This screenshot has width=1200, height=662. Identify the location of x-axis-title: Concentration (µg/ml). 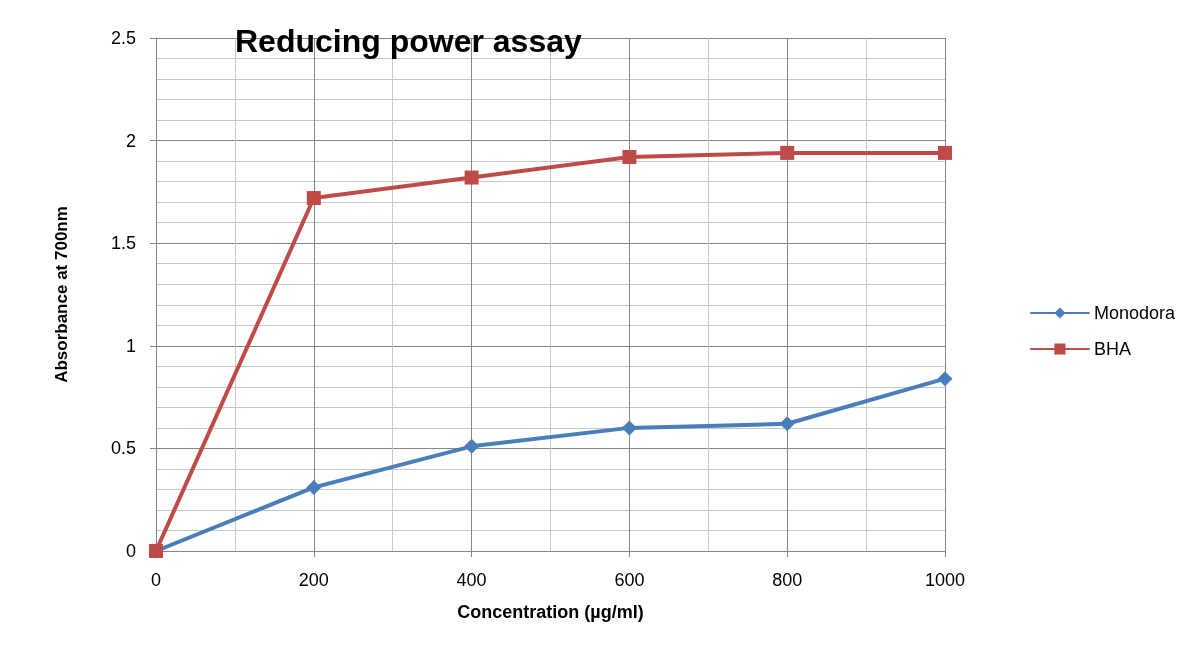
(550, 612).